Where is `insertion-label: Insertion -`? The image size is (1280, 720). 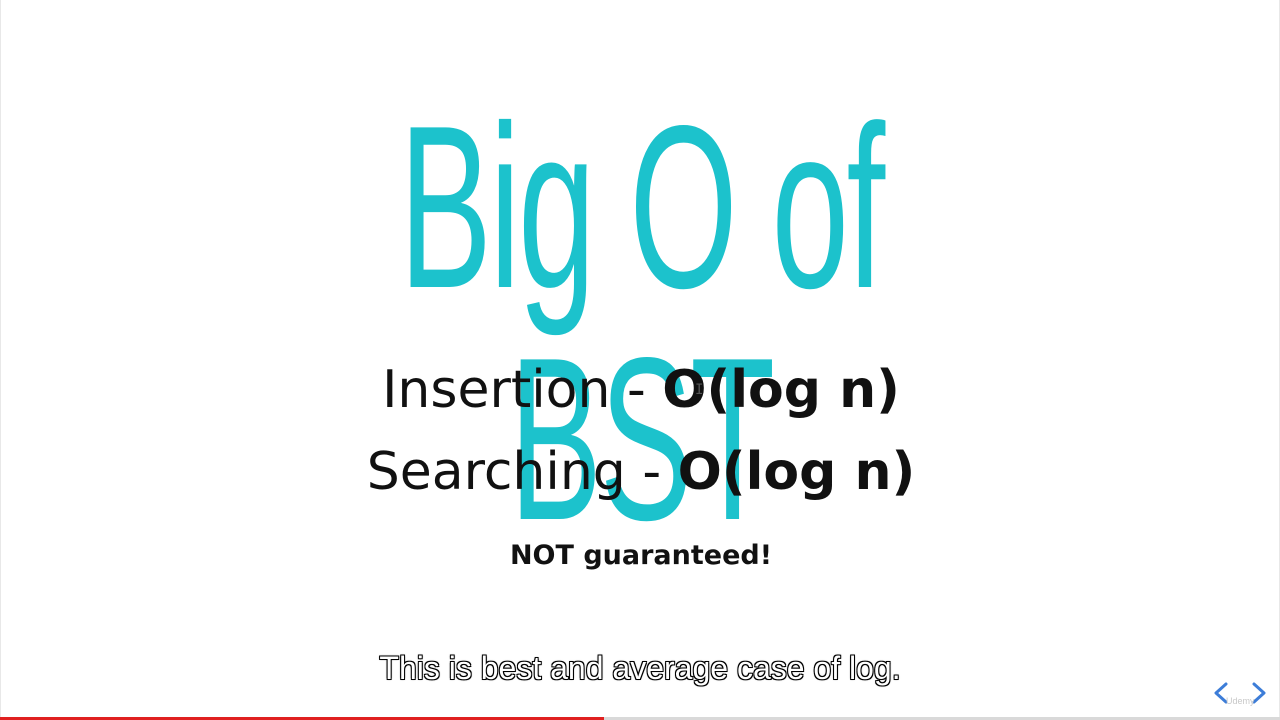
insertion-label: Insertion - is located at coordinates (522, 390).